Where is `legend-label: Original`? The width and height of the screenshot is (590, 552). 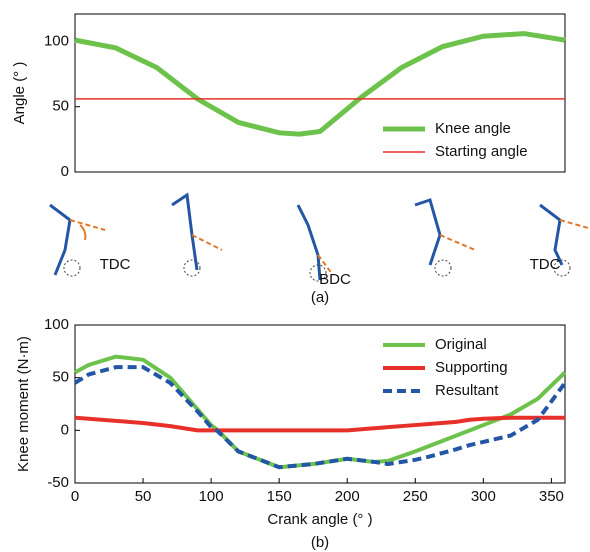 legend-label: Original is located at coordinates (461, 344).